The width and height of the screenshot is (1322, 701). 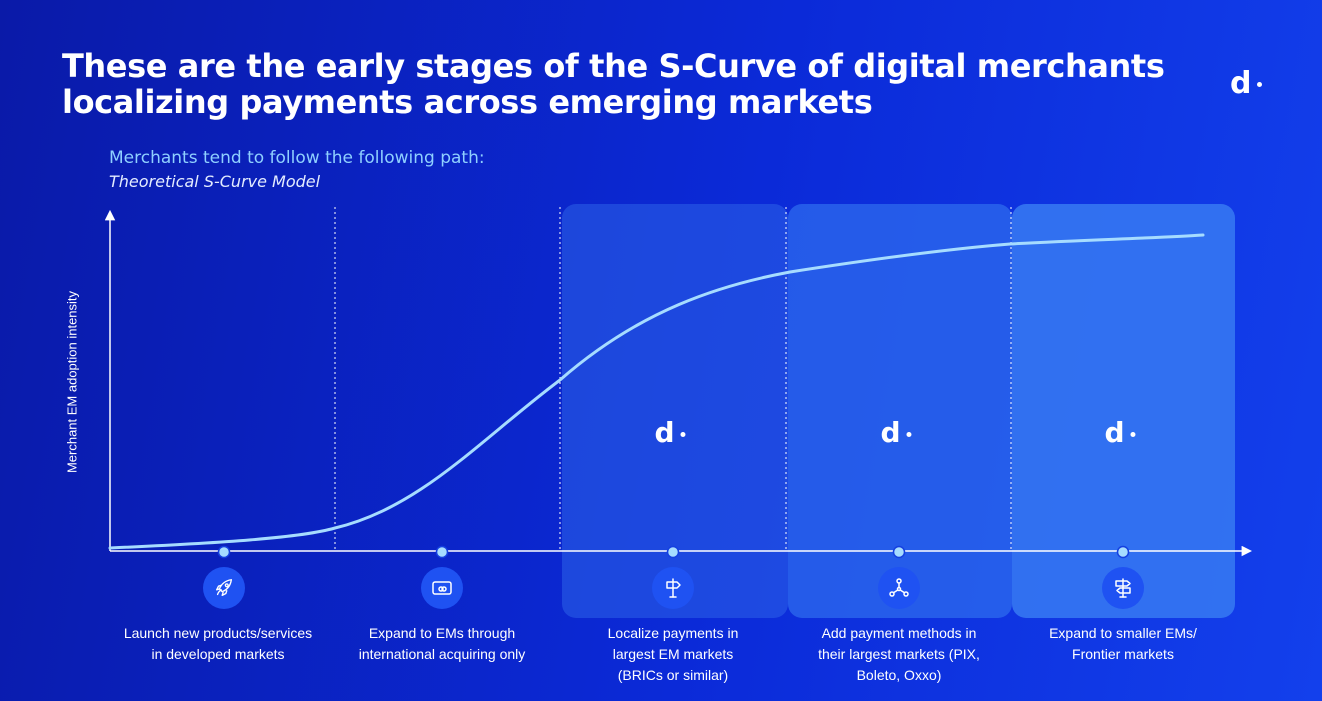 I want to click on stage-label-line: in developed markets, so click(x=218, y=654).